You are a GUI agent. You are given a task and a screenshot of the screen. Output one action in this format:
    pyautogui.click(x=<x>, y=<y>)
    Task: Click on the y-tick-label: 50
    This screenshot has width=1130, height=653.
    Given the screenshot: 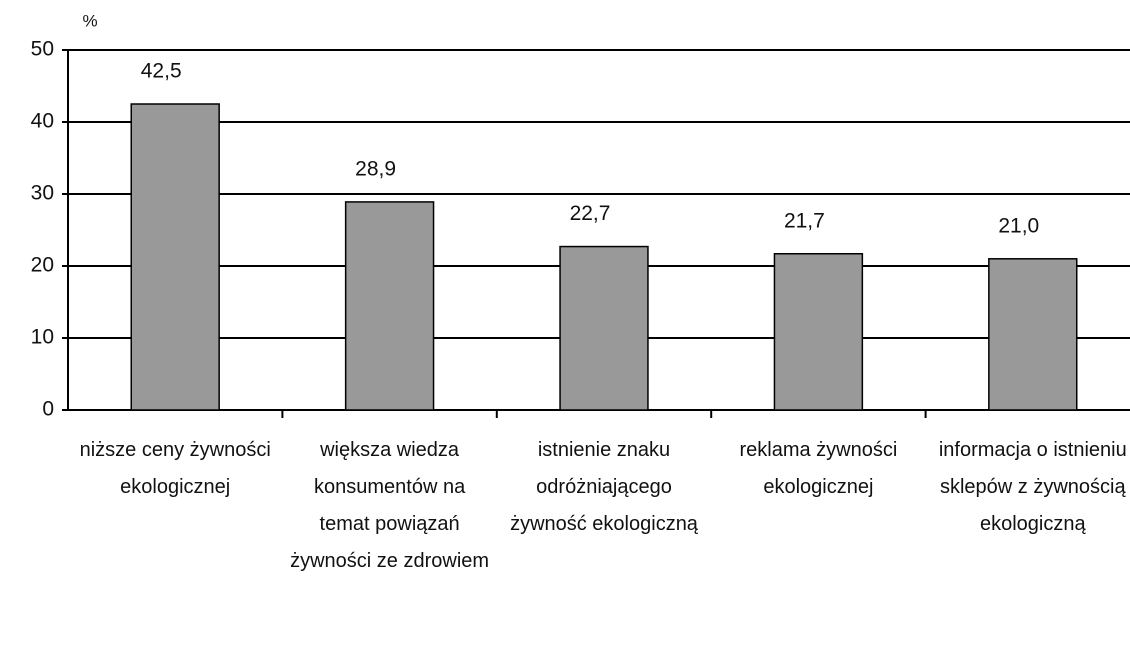 What is the action you would take?
    pyautogui.click(x=42, y=49)
    